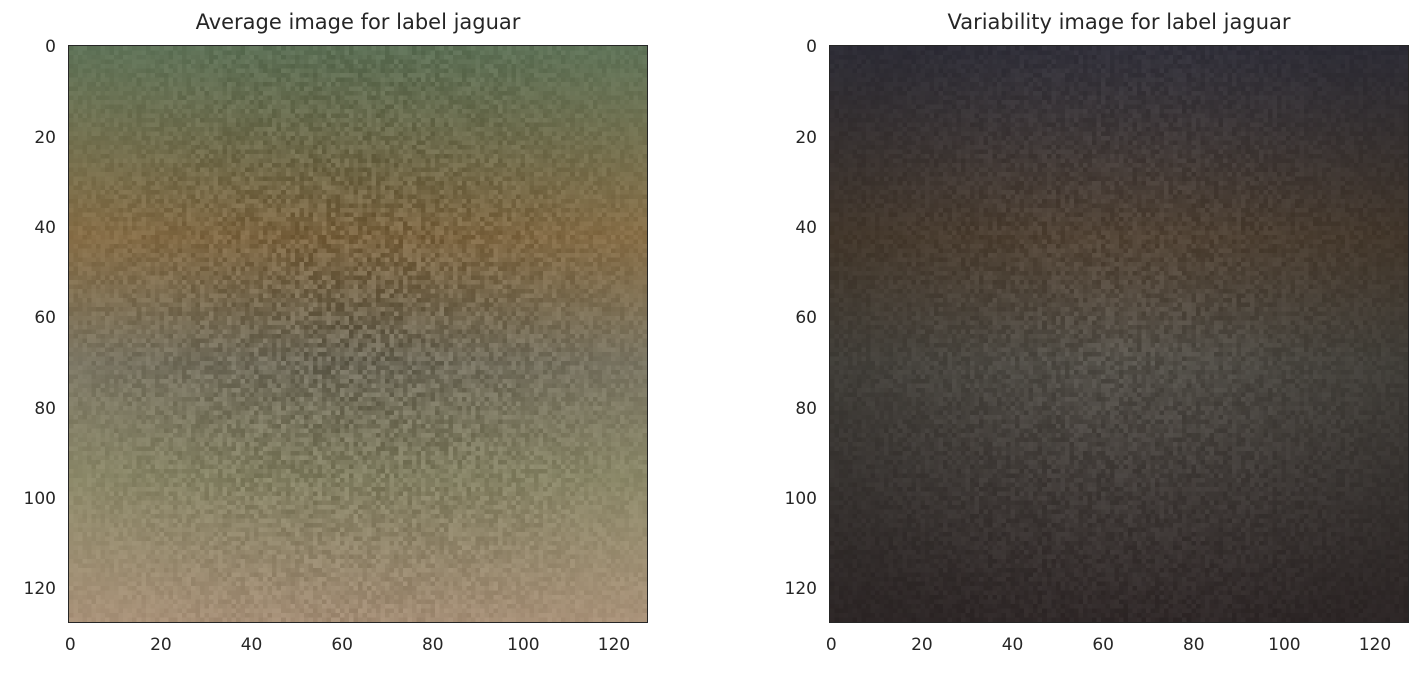  I want to click on average-chart-title: Average image for label jaguar, so click(358, 22).